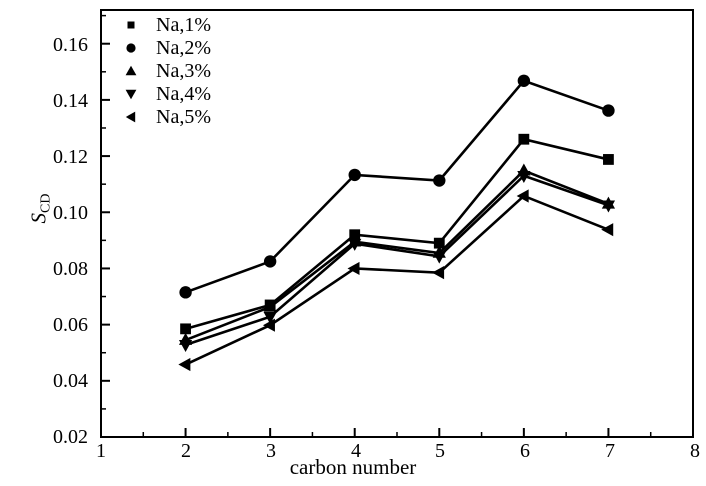 The height and width of the screenshot is (486, 706). I want to click on x-tick-label: 4, so click(356, 451).